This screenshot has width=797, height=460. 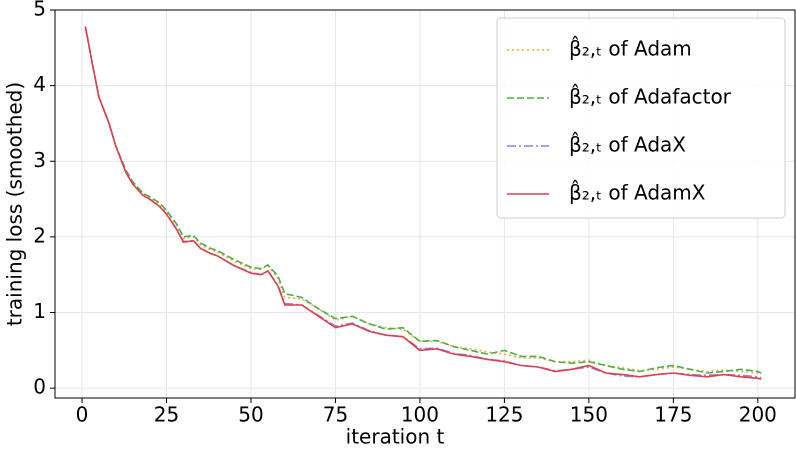 I want to click on x-tick-label: 175, so click(x=673, y=415).